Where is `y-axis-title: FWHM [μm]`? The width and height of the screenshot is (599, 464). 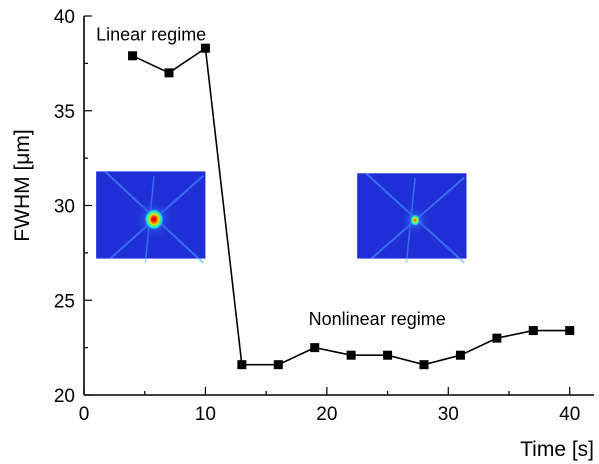 y-axis-title: FWHM [μm] is located at coordinates (22, 185).